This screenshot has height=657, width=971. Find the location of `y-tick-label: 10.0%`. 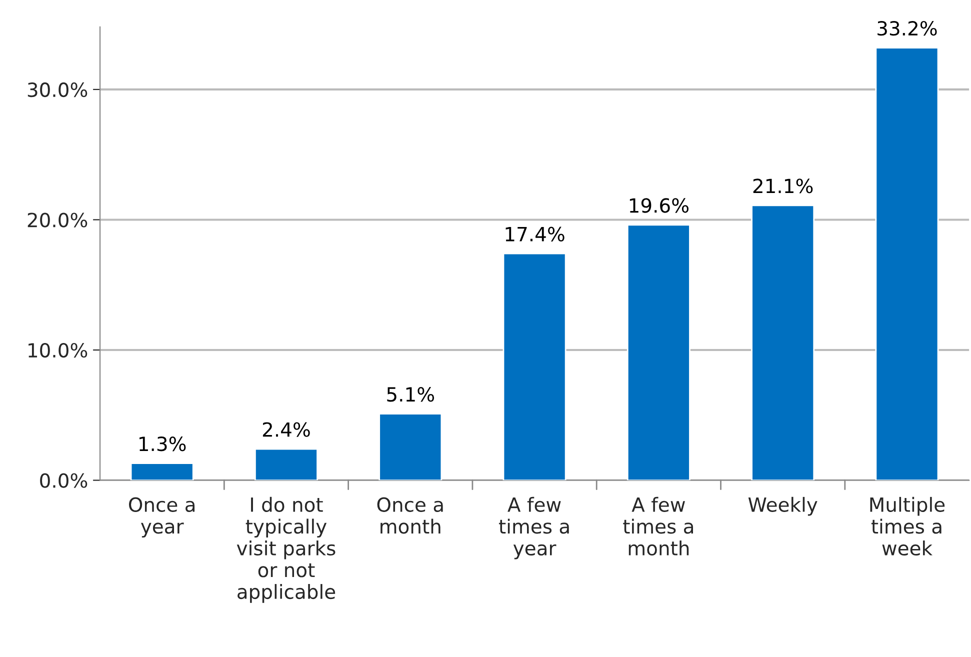

y-tick-label: 10.0% is located at coordinates (58, 350).